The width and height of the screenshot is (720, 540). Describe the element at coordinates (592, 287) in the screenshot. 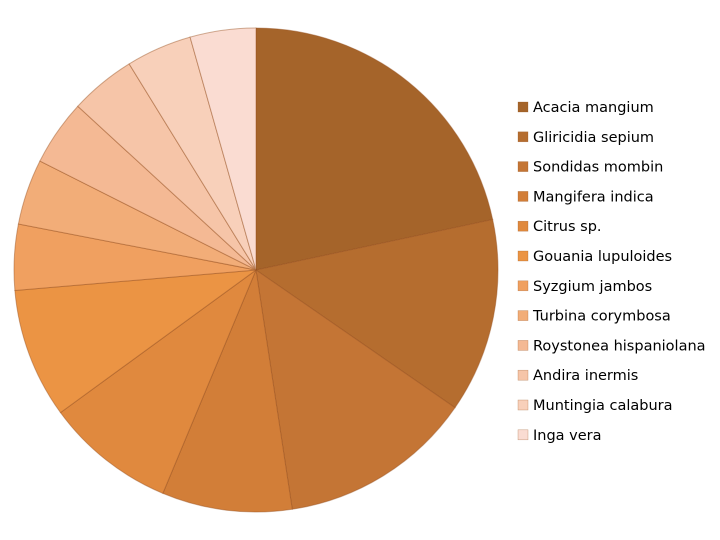

I see `legend-label: Syzgium jambos` at that location.